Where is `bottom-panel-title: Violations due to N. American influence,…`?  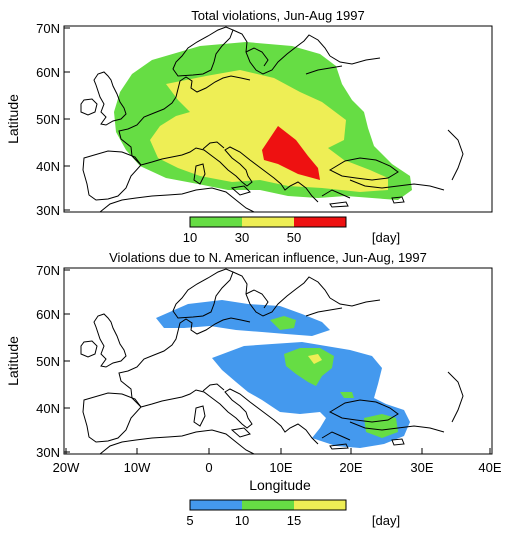
bottom-panel-title: Violations due to N. American influence,… is located at coordinates (268, 257).